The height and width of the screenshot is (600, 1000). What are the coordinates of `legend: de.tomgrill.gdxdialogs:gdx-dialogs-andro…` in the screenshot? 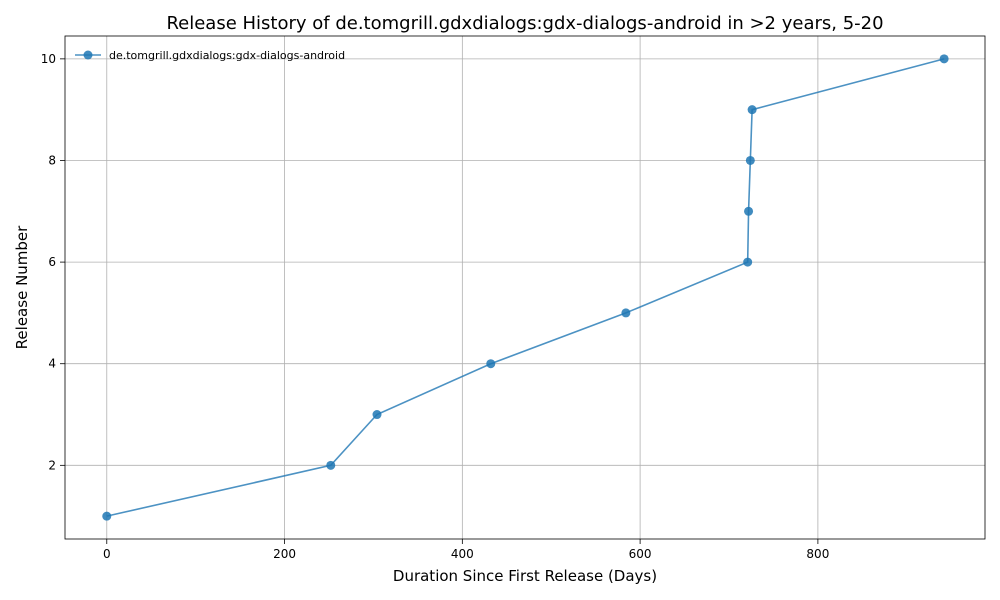 It's located at (210, 55).